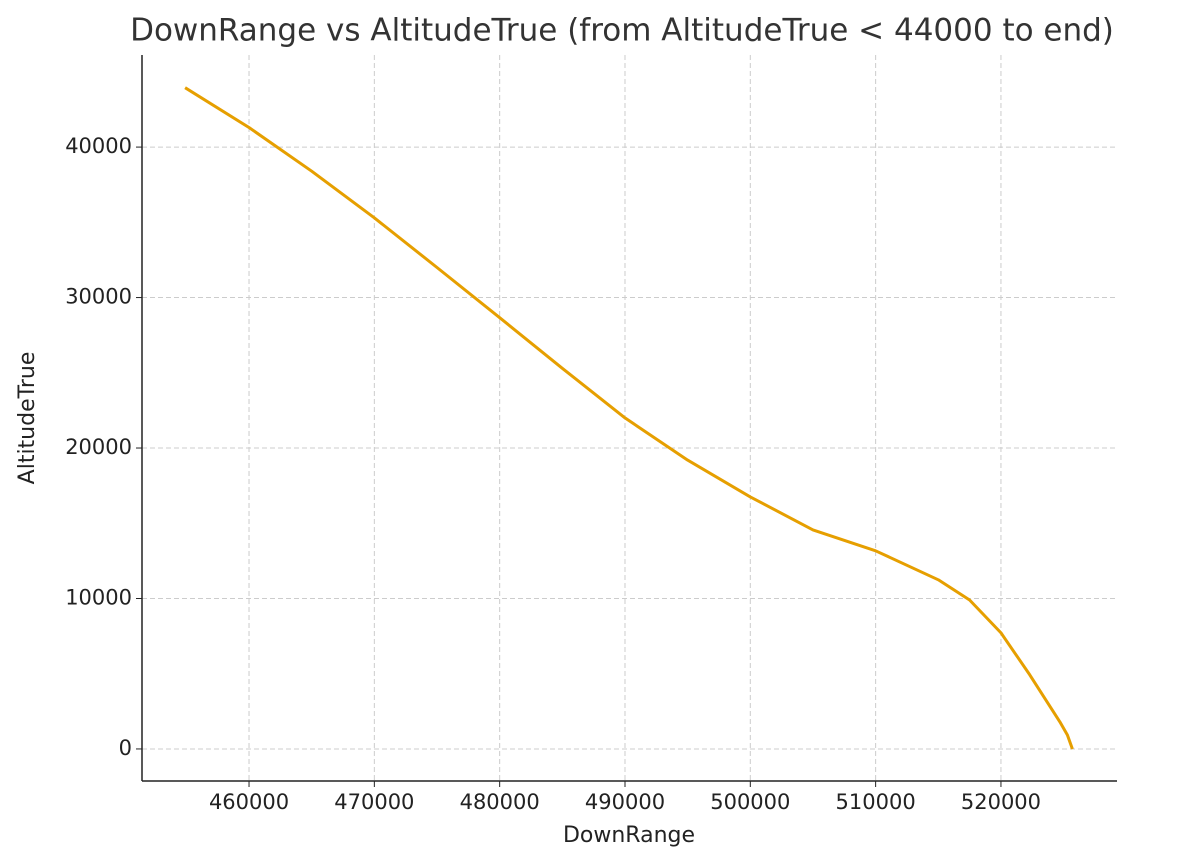 The height and width of the screenshot is (866, 1200). Describe the element at coordinates (98, 297) in the screenshot. I see `y-tick-label: 30000` at that location.